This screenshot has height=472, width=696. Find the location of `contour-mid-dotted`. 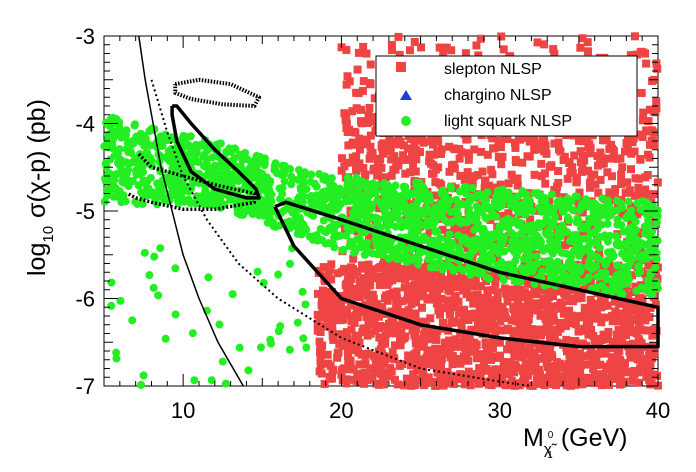

contour-mid-dotted is located at coordinates (191, 182).